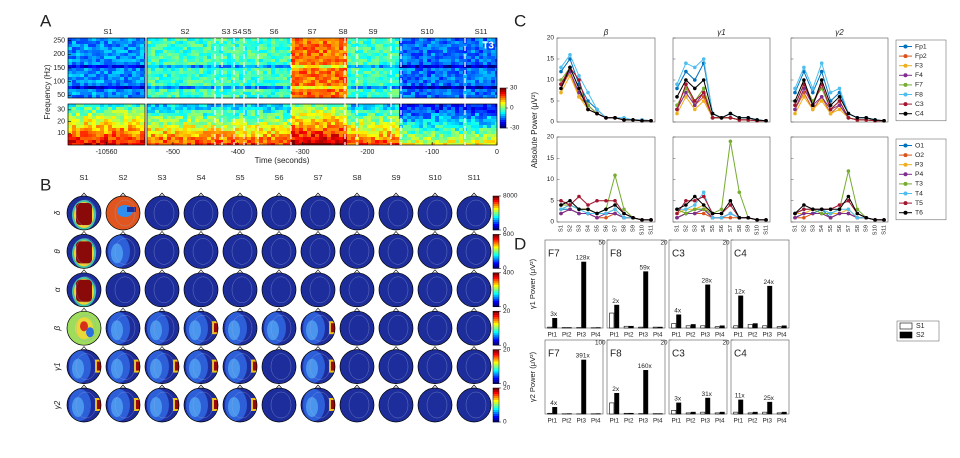 Image resolution: width=960 pixels, height=458 pixels. What do you see at coordinates (589, 228) in the screenshot?
I see `x-tick-label: S4` at bounding box center [589, 228].